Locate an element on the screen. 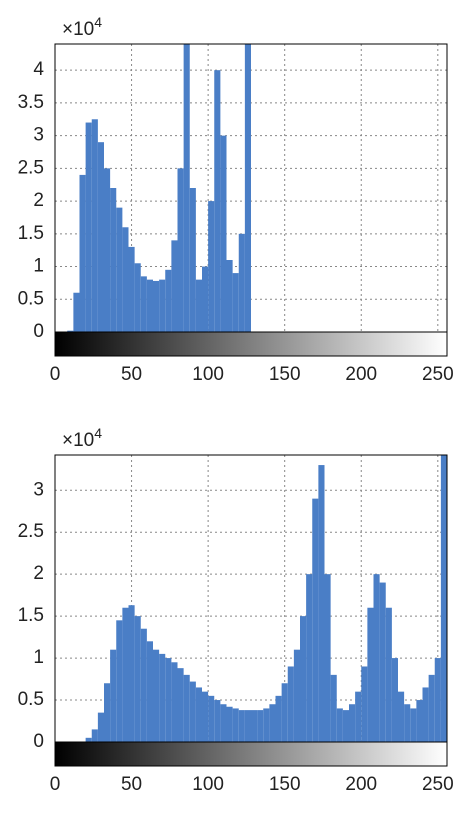 The height and width of the screenshot is (816, 474). y-tick-label: 3.5 is located at coordinates (31, 102).